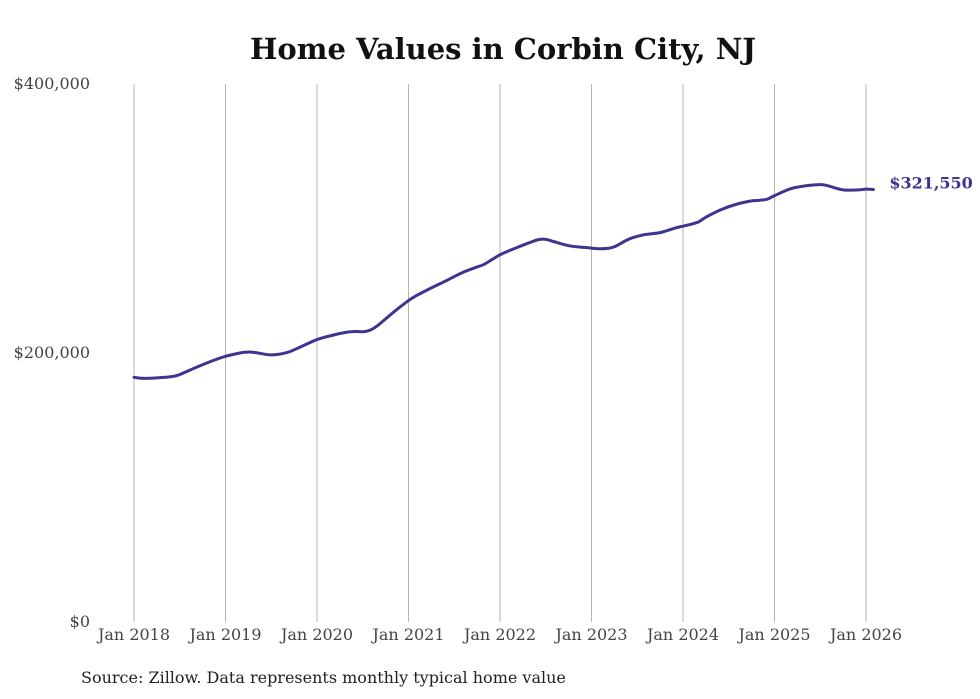 The image size is (980, 699). Describe the element at coordinates (682, 634) in the screenshot. I see `x-tick-label: Jan 2024` at that location.